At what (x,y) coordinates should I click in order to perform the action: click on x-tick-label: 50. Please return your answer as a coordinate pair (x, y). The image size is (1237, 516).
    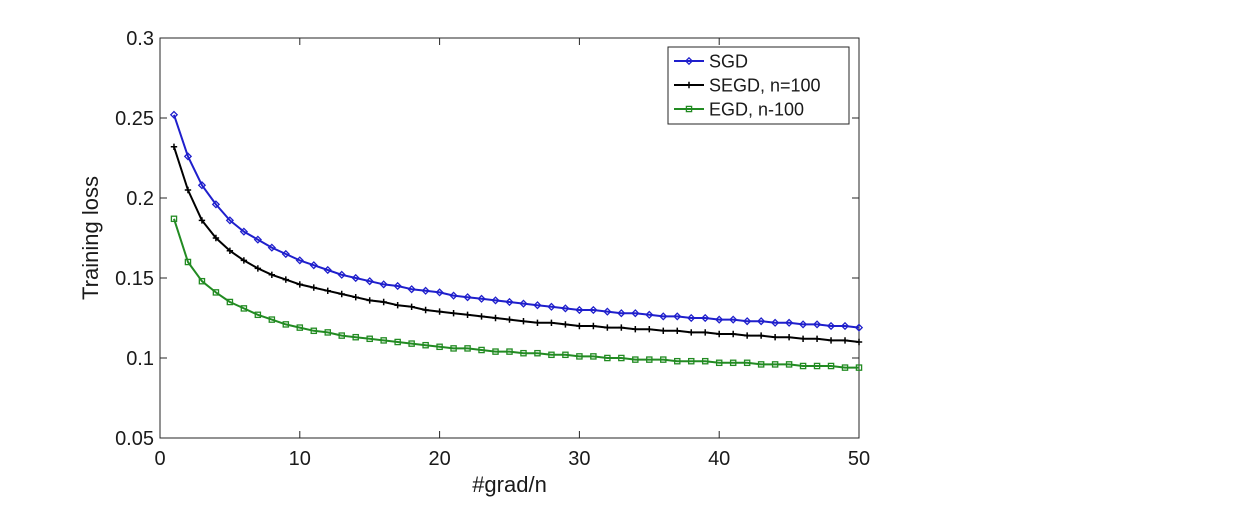
    Looking at the image, I should click on (859, 459).